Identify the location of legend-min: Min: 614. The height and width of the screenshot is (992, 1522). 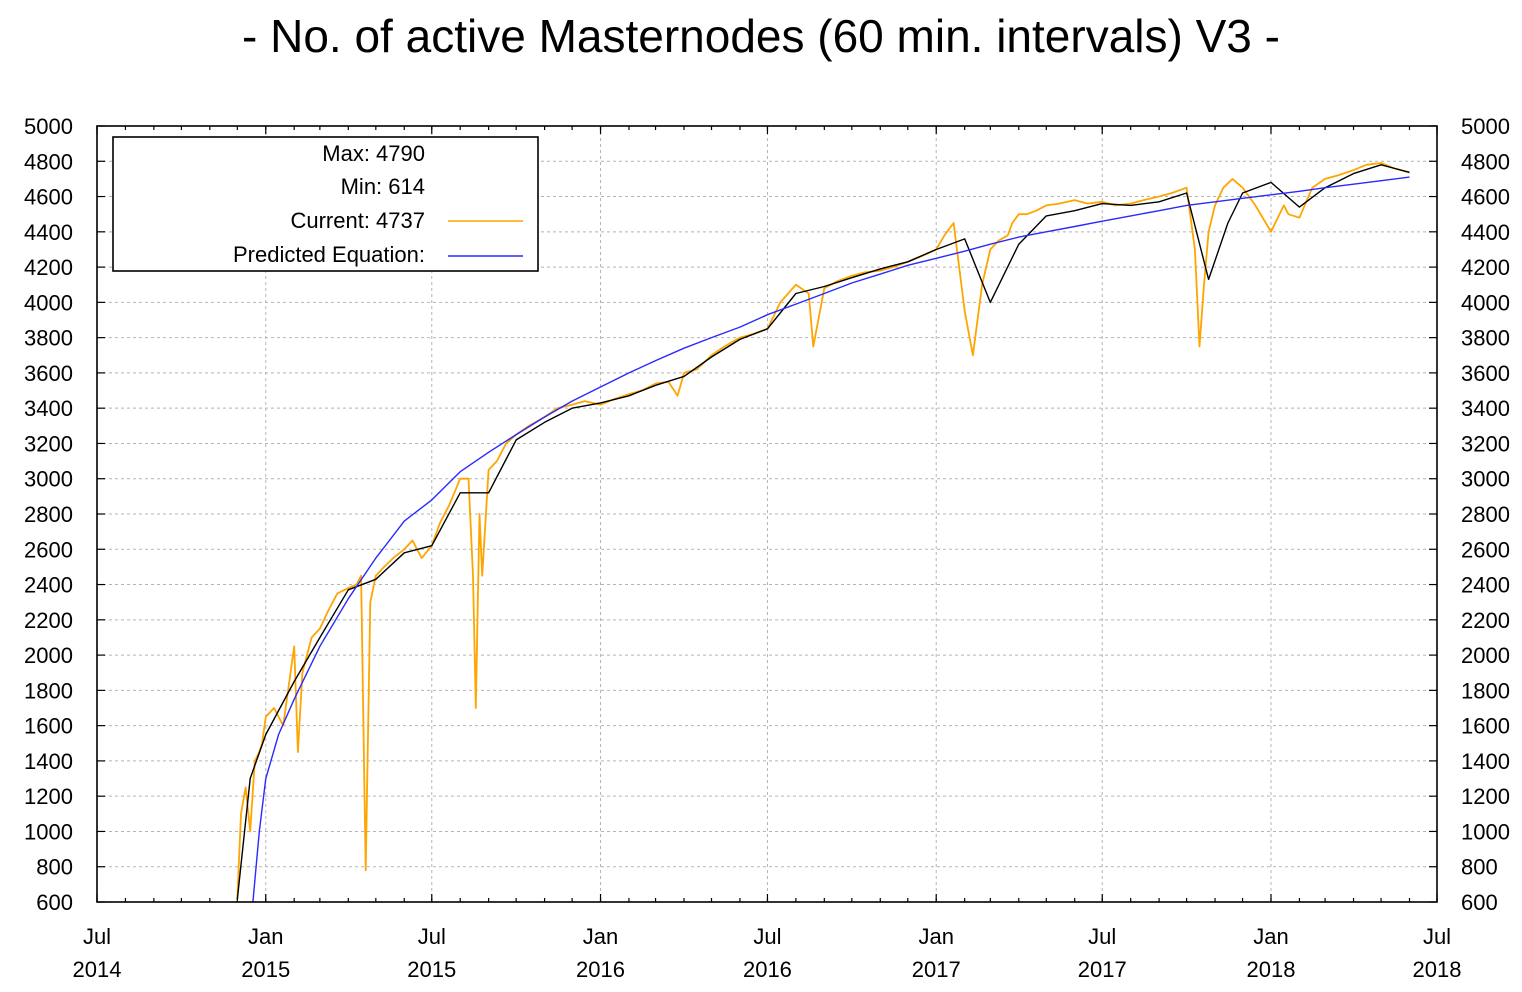
(383, 186).